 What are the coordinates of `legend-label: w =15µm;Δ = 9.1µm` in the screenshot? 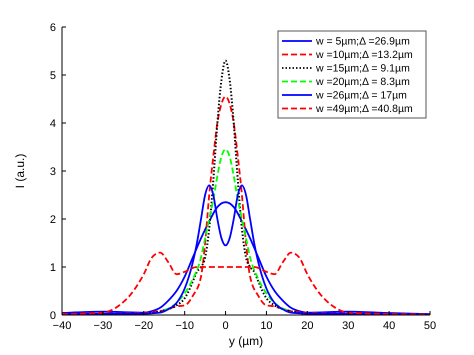 It's located at (362, 68).